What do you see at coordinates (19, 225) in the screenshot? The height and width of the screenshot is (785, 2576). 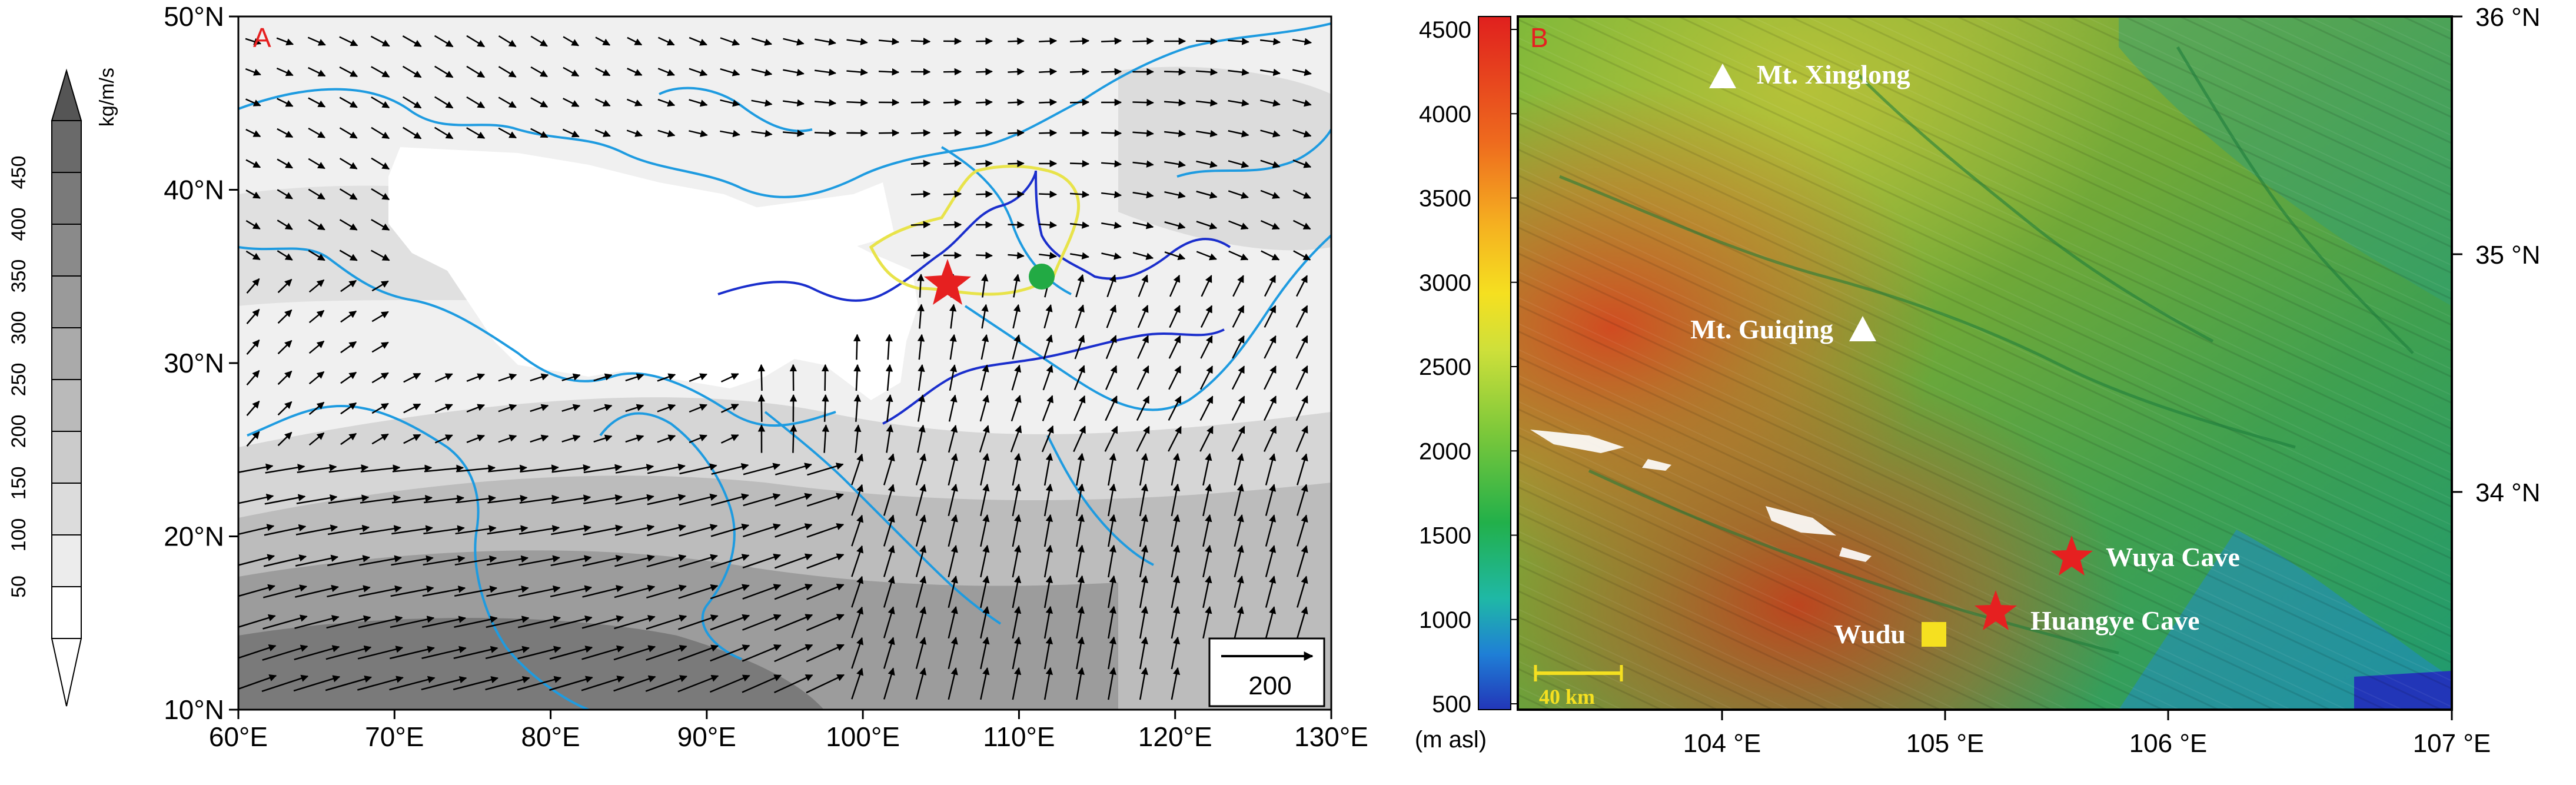 I see `colorbar-a-tick-label: 400` at bounding box center [19, 225].